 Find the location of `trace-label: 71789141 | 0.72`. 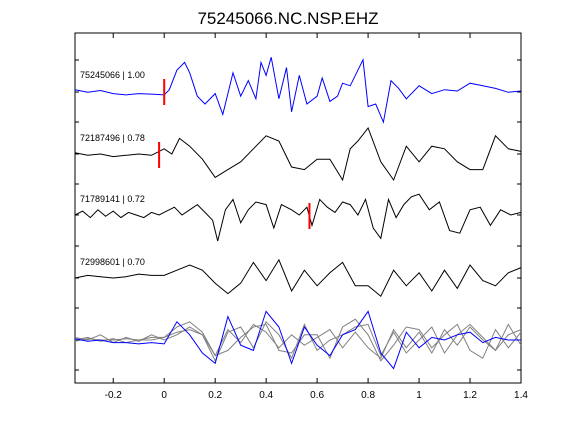

trace-label: 71789141 | 0.72 is located at coordinates (112, 199).